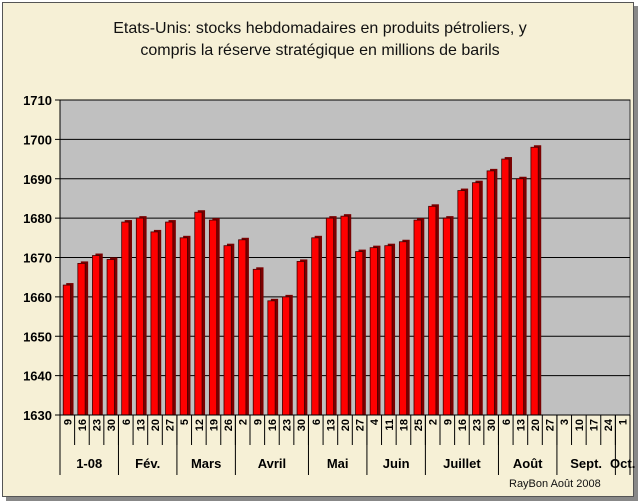 The width and height of the screenshot is (640, 503). Describe the element at coordinates (462, 463) in the screenshot. I see `month-label: Juillet` at that location.